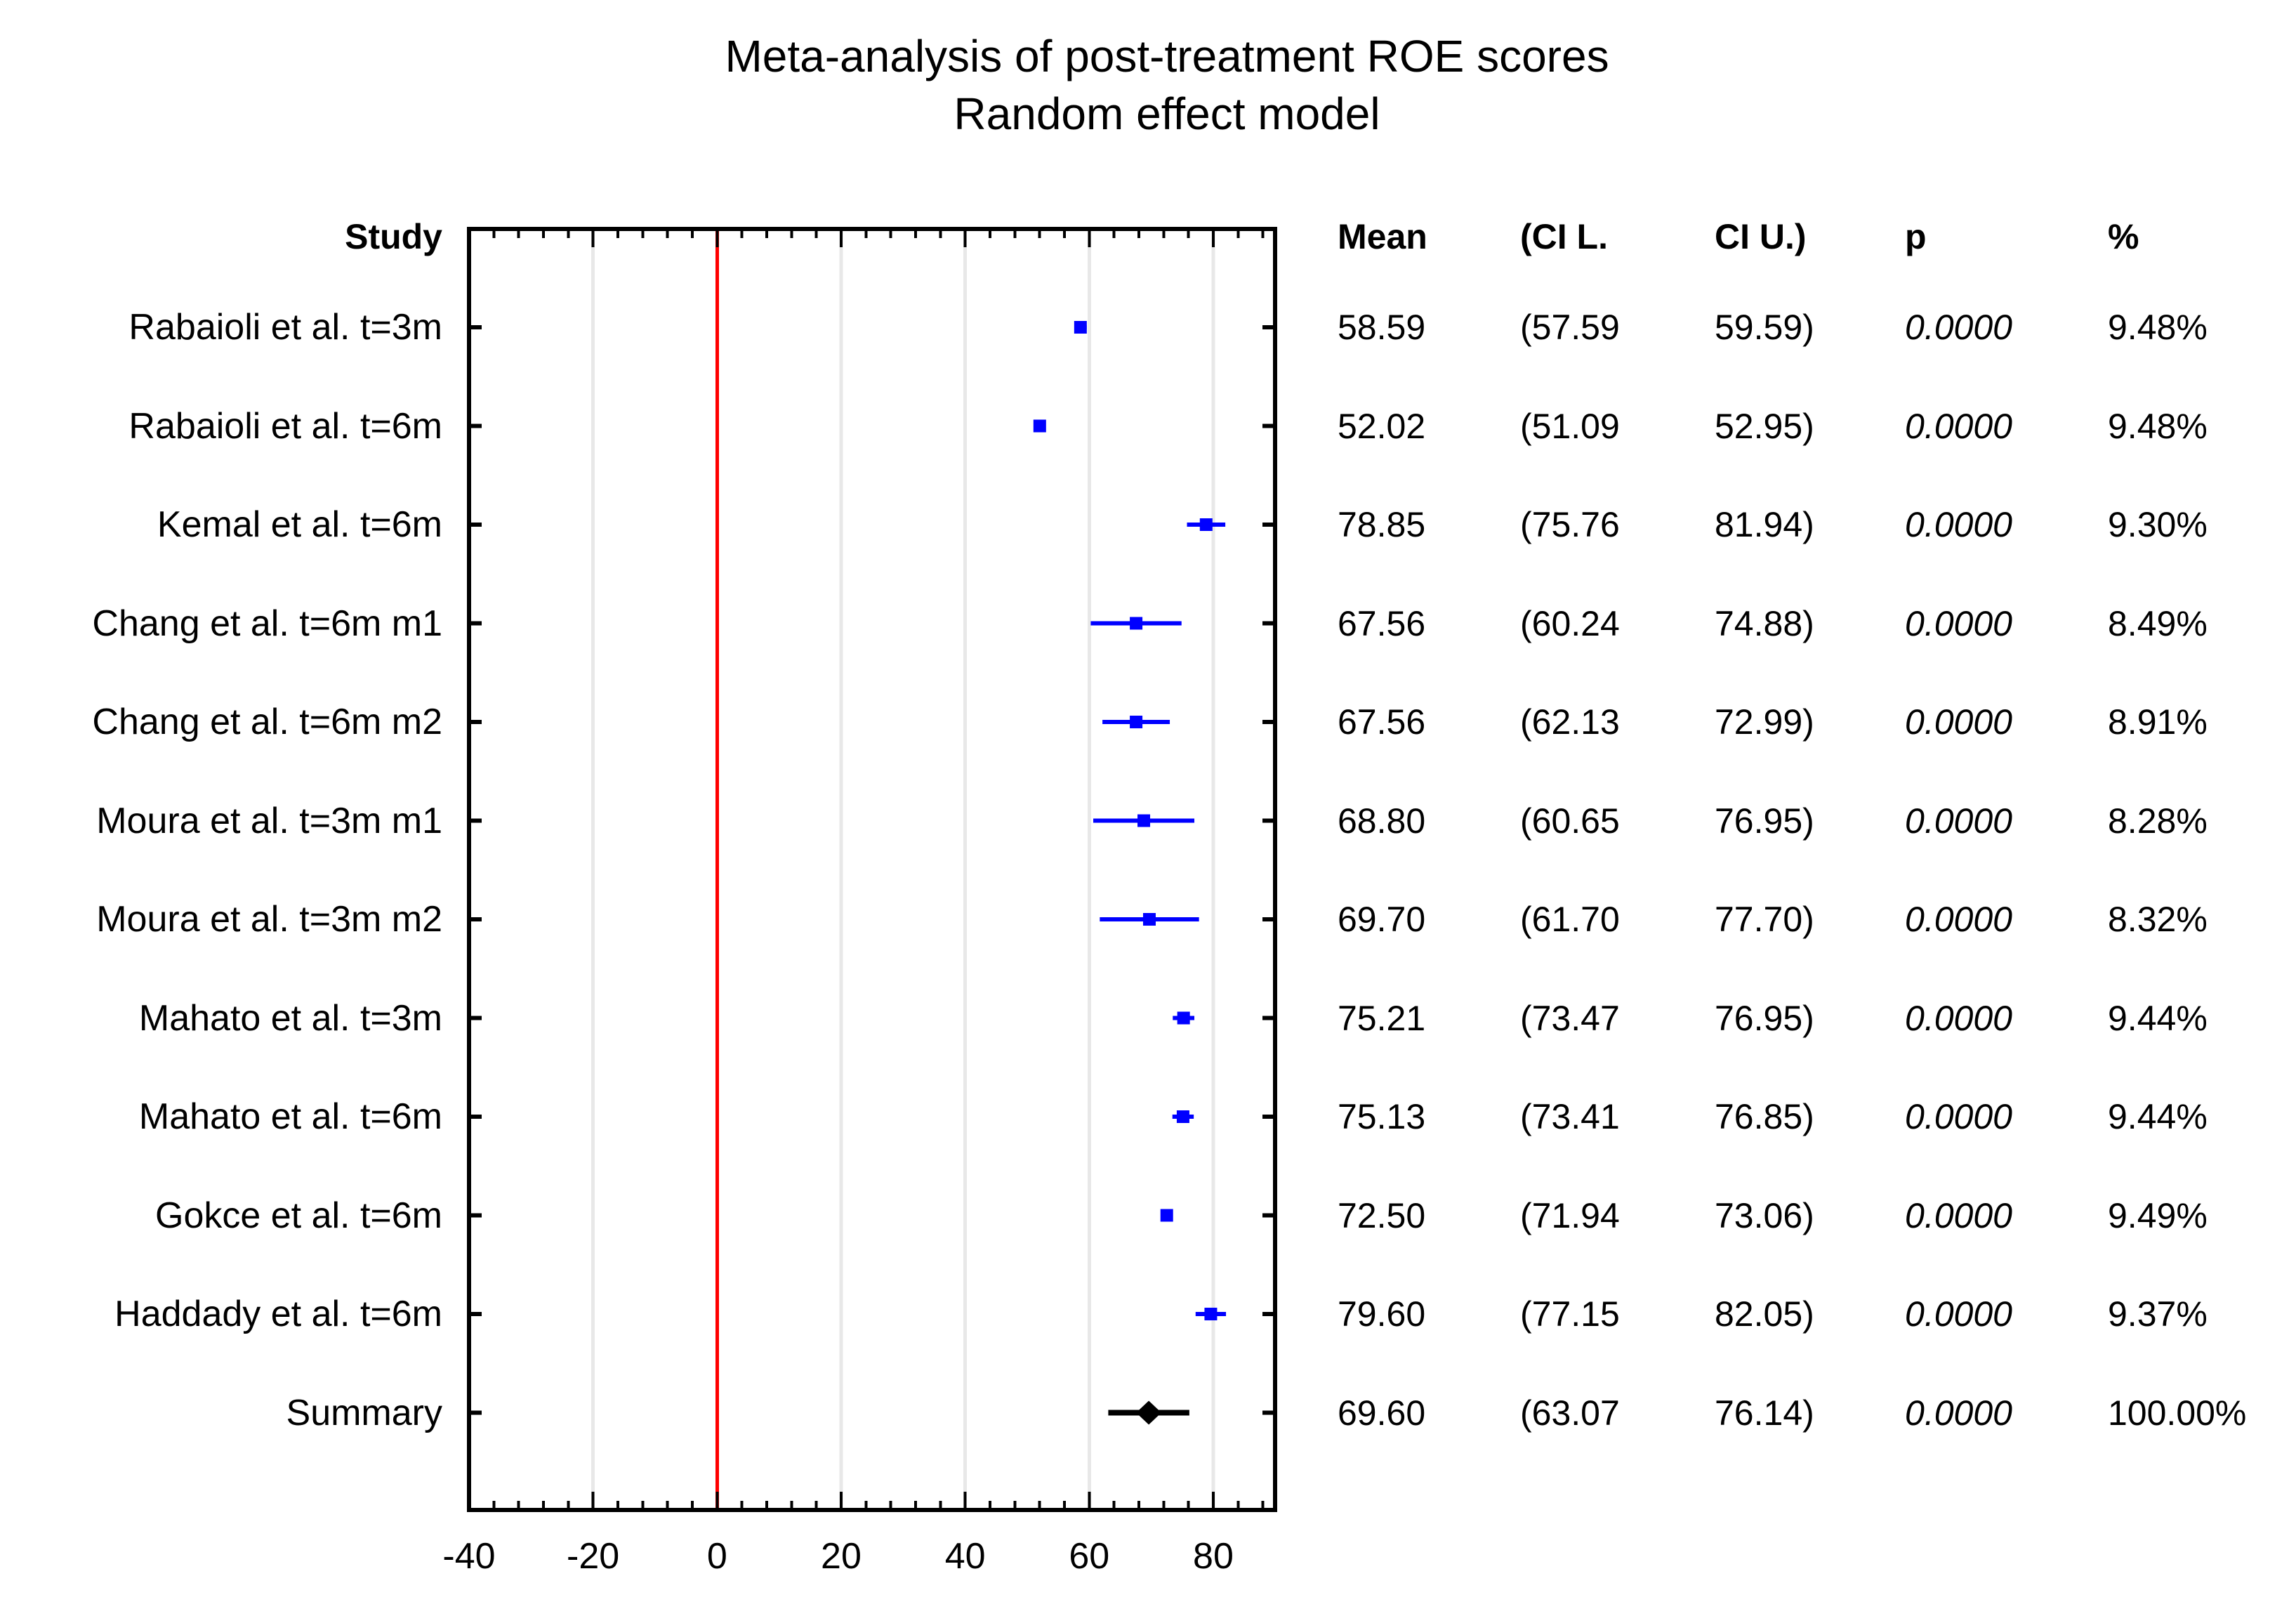 The image size is (2296, 1609). I want to click on x-axis-label: -20, so click(593, 1556).